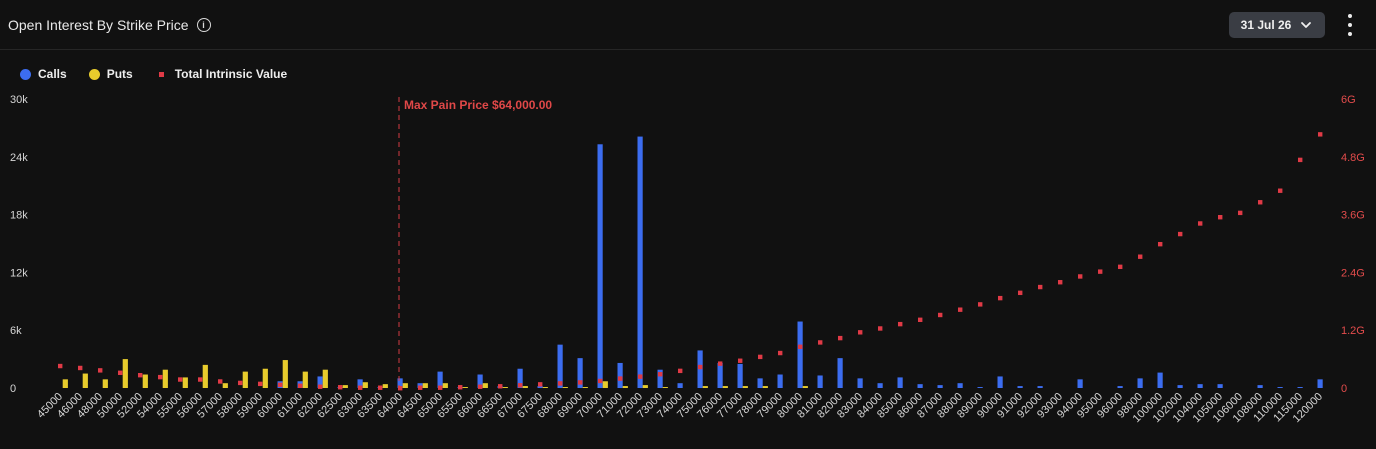  What do you see at coordinates (1350, 25) in the screenshot?
I see `more-options-icon` at bounding box center [1350, 25].